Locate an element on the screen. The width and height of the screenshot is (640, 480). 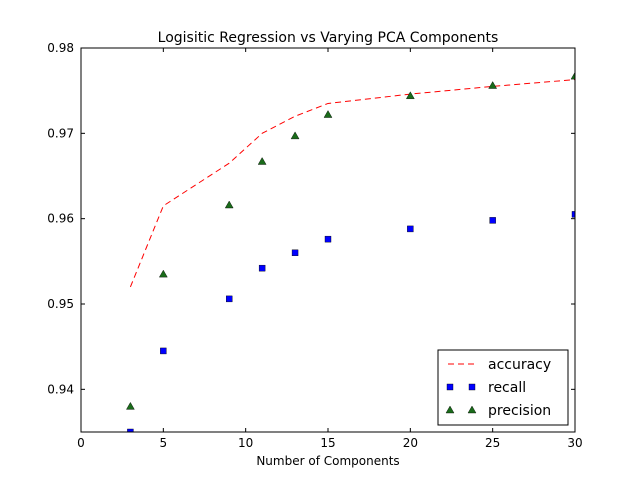
y-tick-label: 0.98 is located at coordinates (60, 48).